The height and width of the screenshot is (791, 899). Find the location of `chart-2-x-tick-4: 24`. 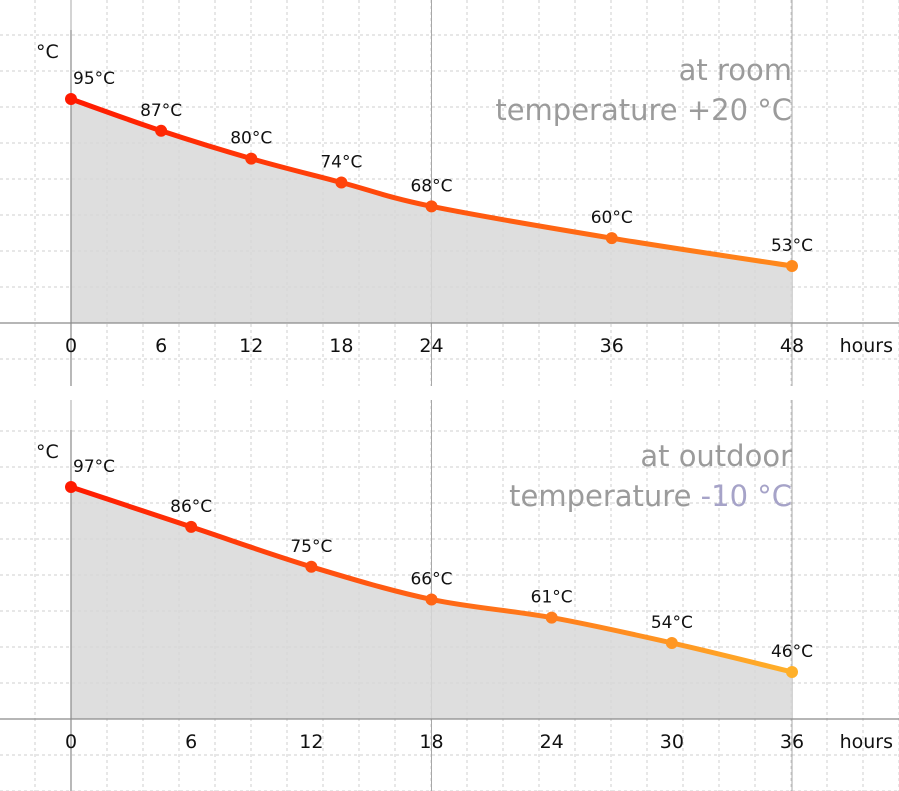

chart-2-x-tick-4: 24 is located at coordinates (552, 742).